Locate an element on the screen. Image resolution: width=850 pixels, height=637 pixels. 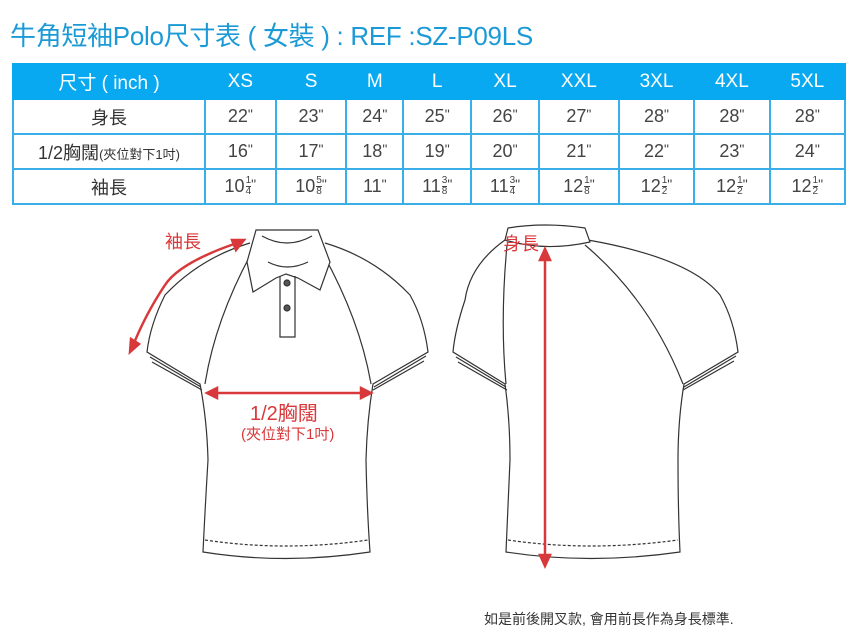
row-label: 袖長 is located at coordinates (109, 186).